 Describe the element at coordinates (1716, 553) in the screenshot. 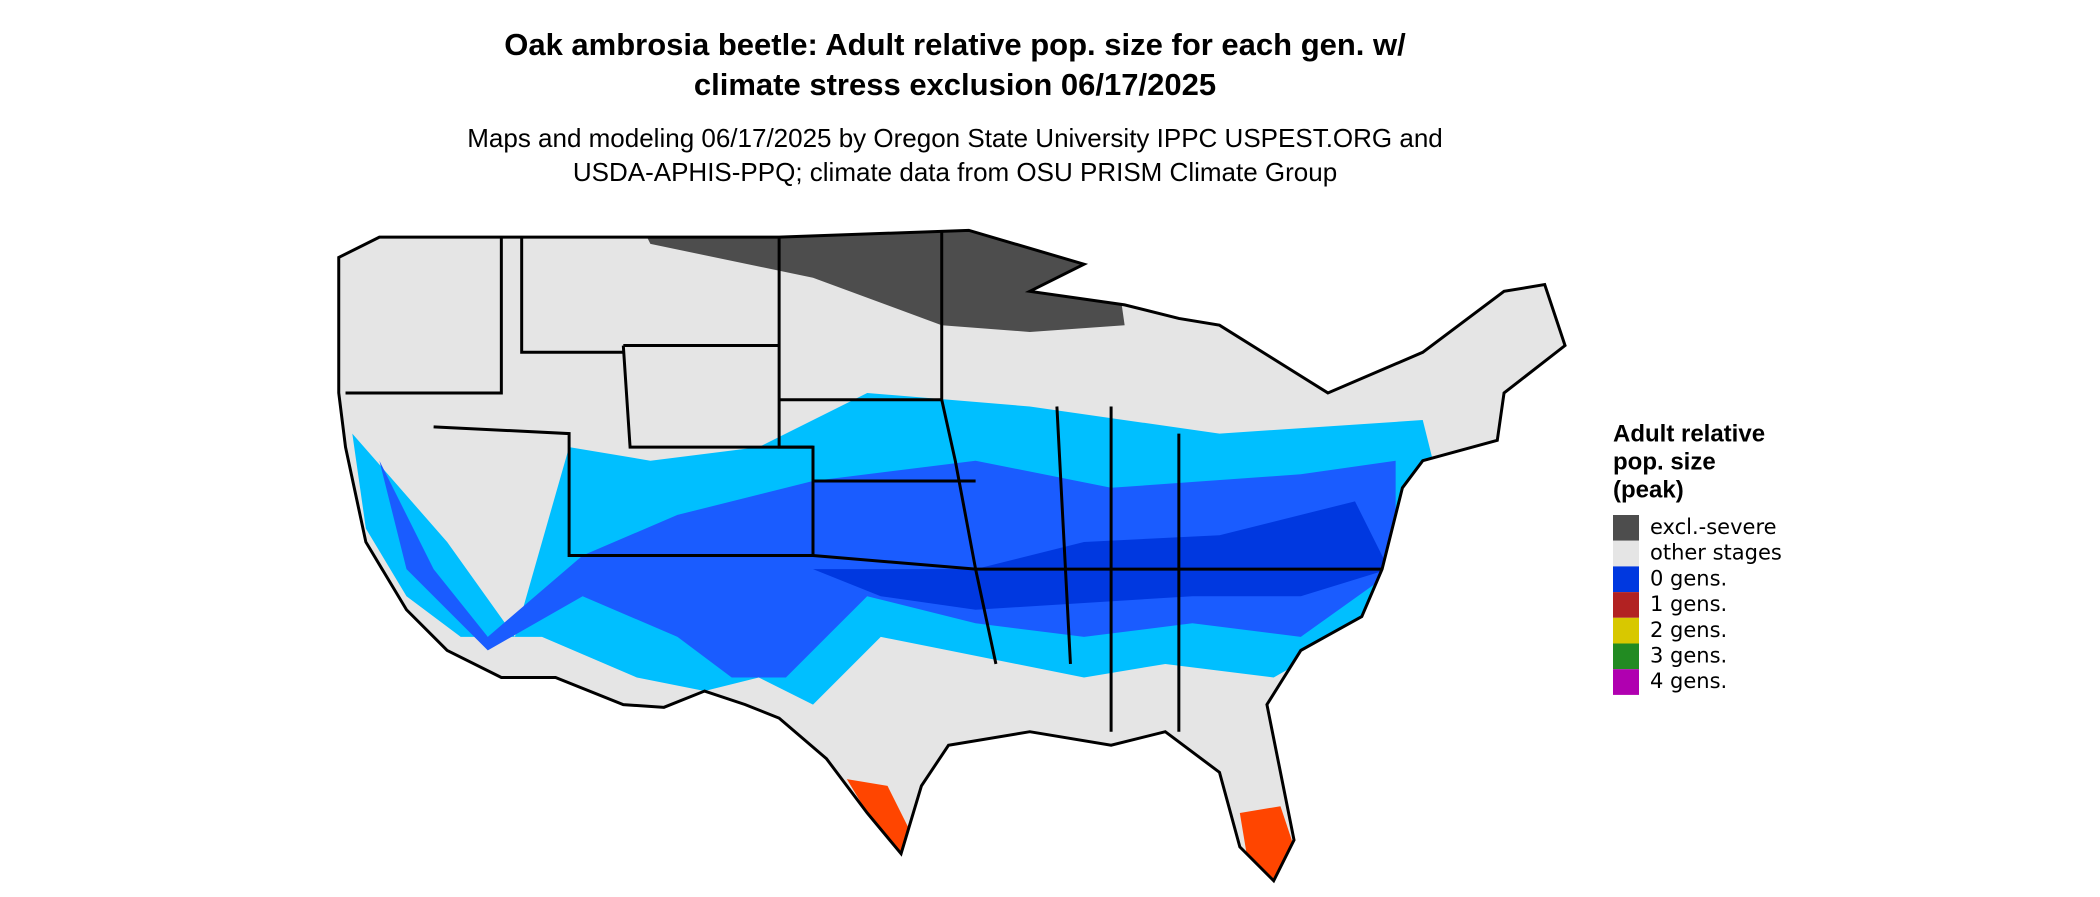

I see `legend-label: other stages` at that location.